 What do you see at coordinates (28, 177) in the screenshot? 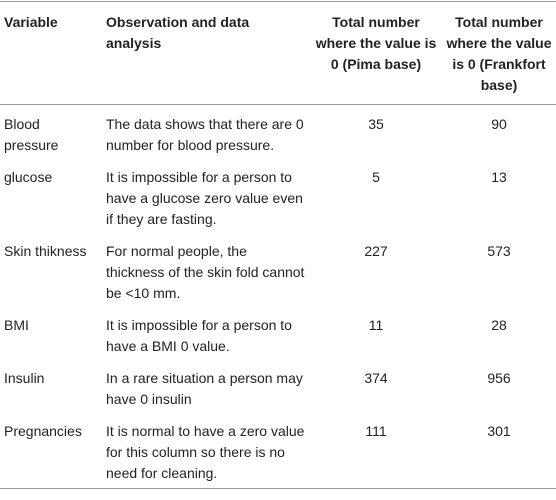
I see `text-cell: glucose` at bounding box center [28, 177].